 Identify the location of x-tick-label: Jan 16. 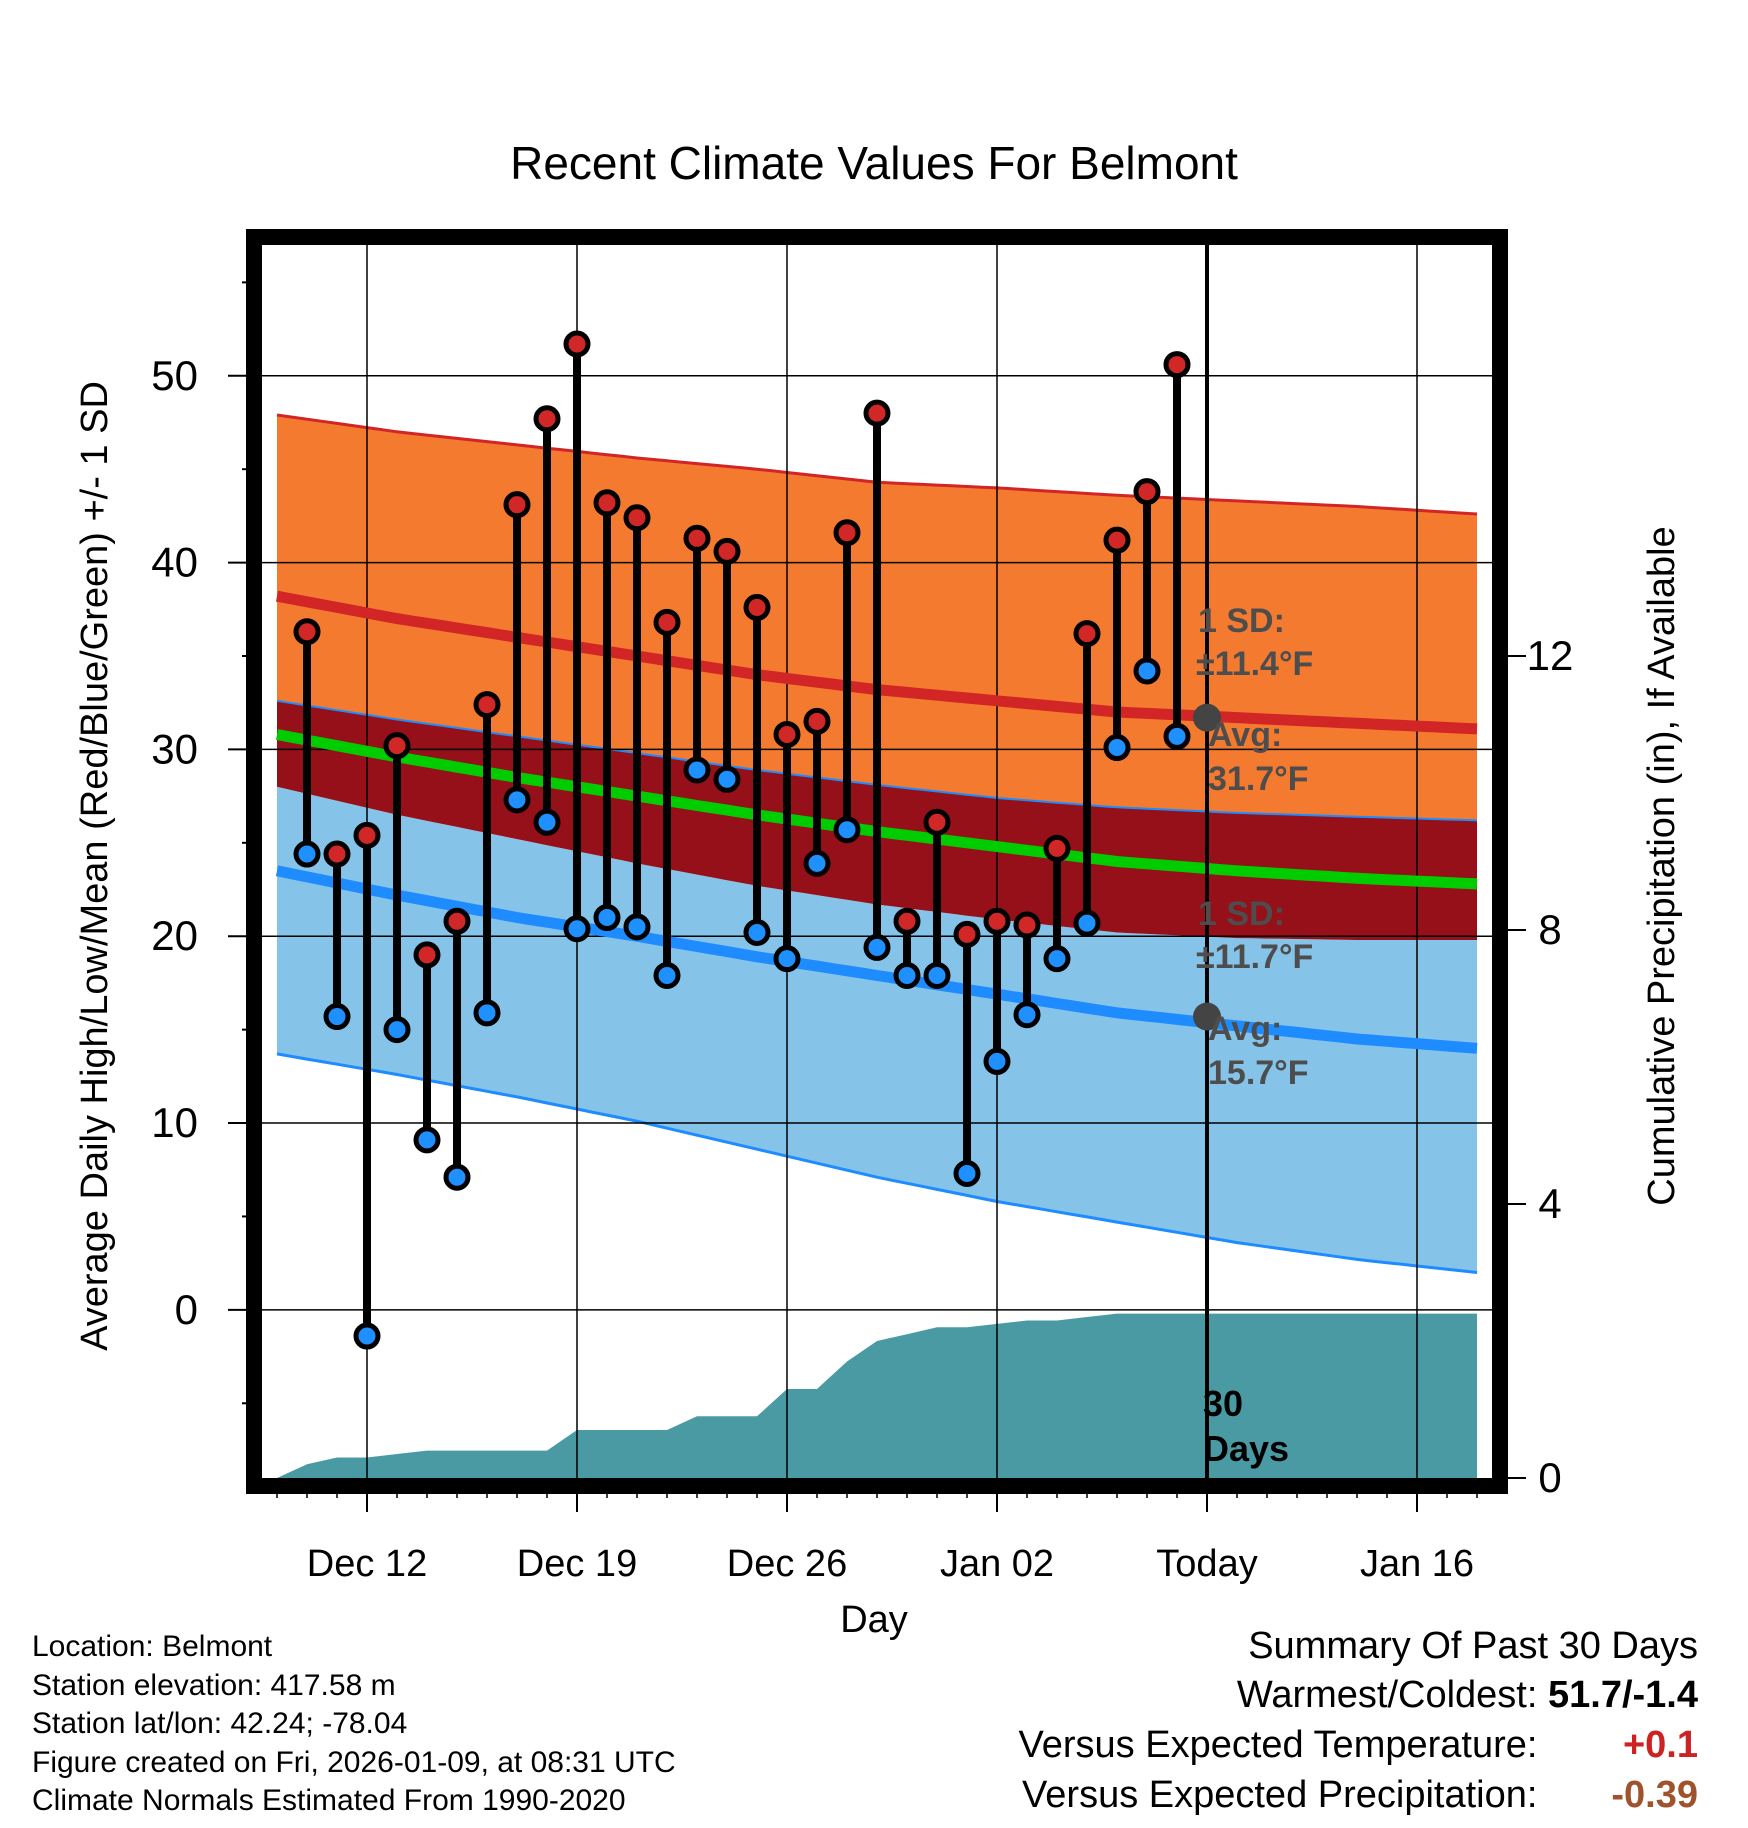
(1417, 1564).